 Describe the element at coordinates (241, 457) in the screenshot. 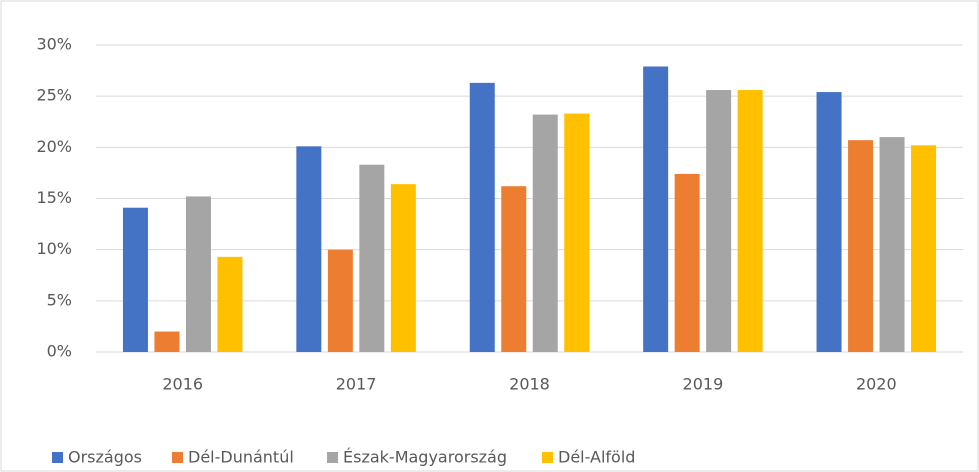

I see `legend-label: Dél-Dunántúl` at that location.